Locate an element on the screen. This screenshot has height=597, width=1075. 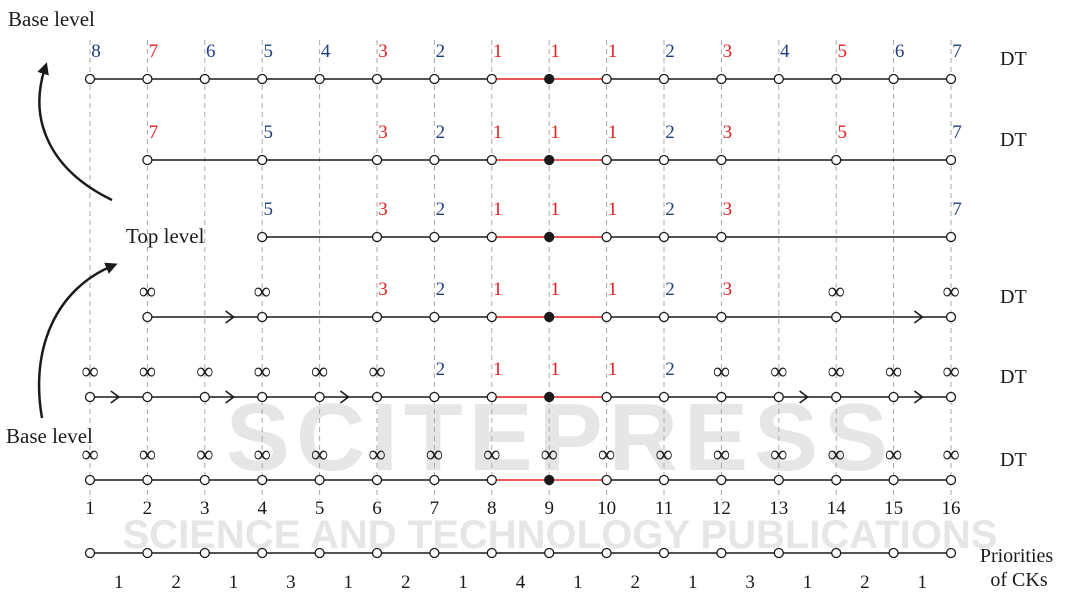
level-6-row: ∞ ∞ ∞ ∞ ∞ ∞ ∞ ∞ ∞ ∞ ∞ ∞ ∞ ∞ ∞ ∞ DT is located at coordinates (554, 464).